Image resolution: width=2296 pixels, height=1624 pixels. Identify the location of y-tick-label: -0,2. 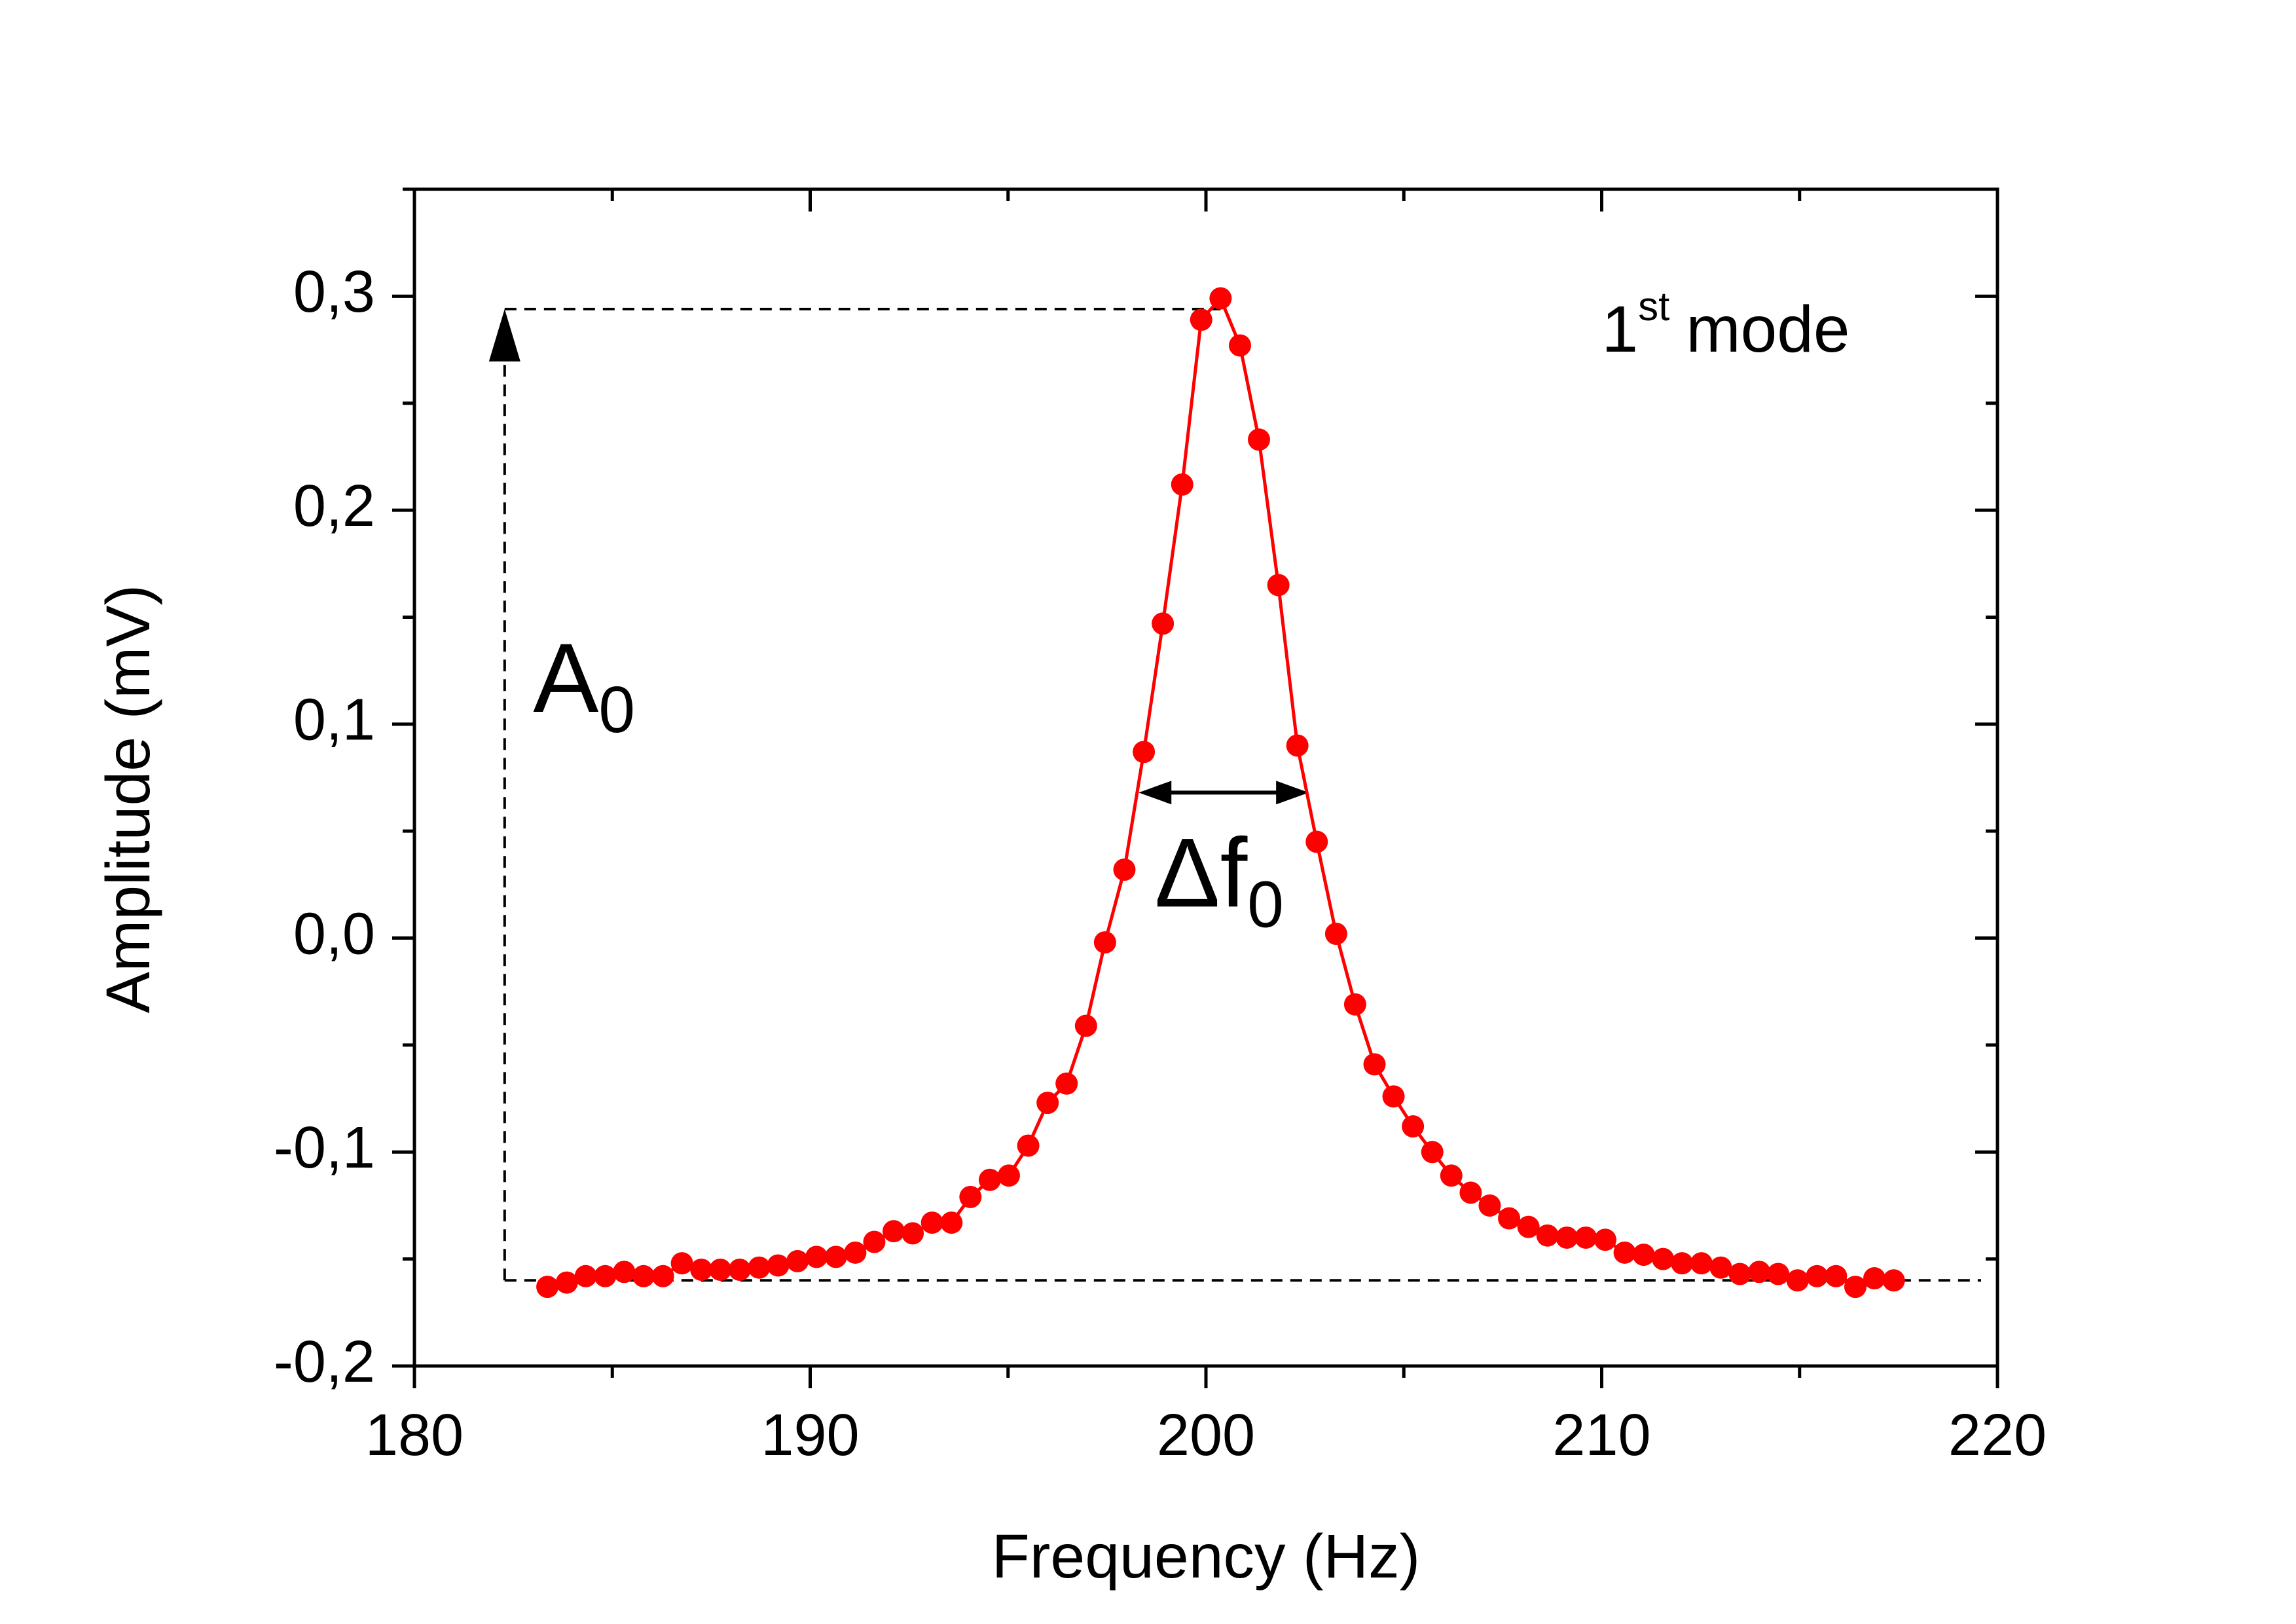
(324, 1362).